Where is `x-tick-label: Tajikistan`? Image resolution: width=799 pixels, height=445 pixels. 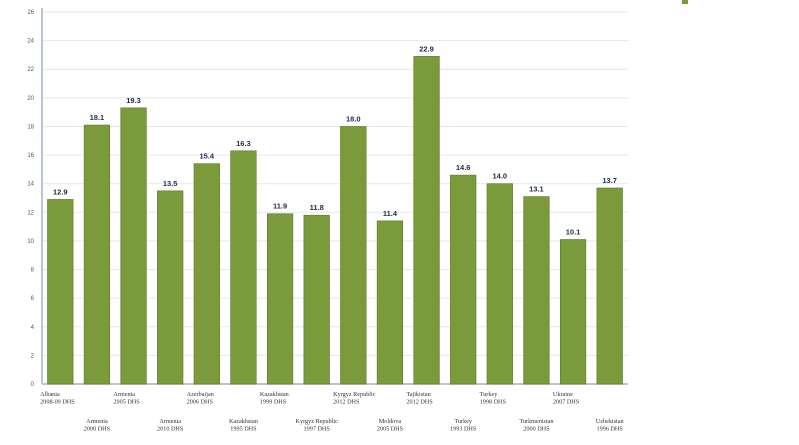 x-tick-label: Tajikistan is located at coordinates (418, 394).